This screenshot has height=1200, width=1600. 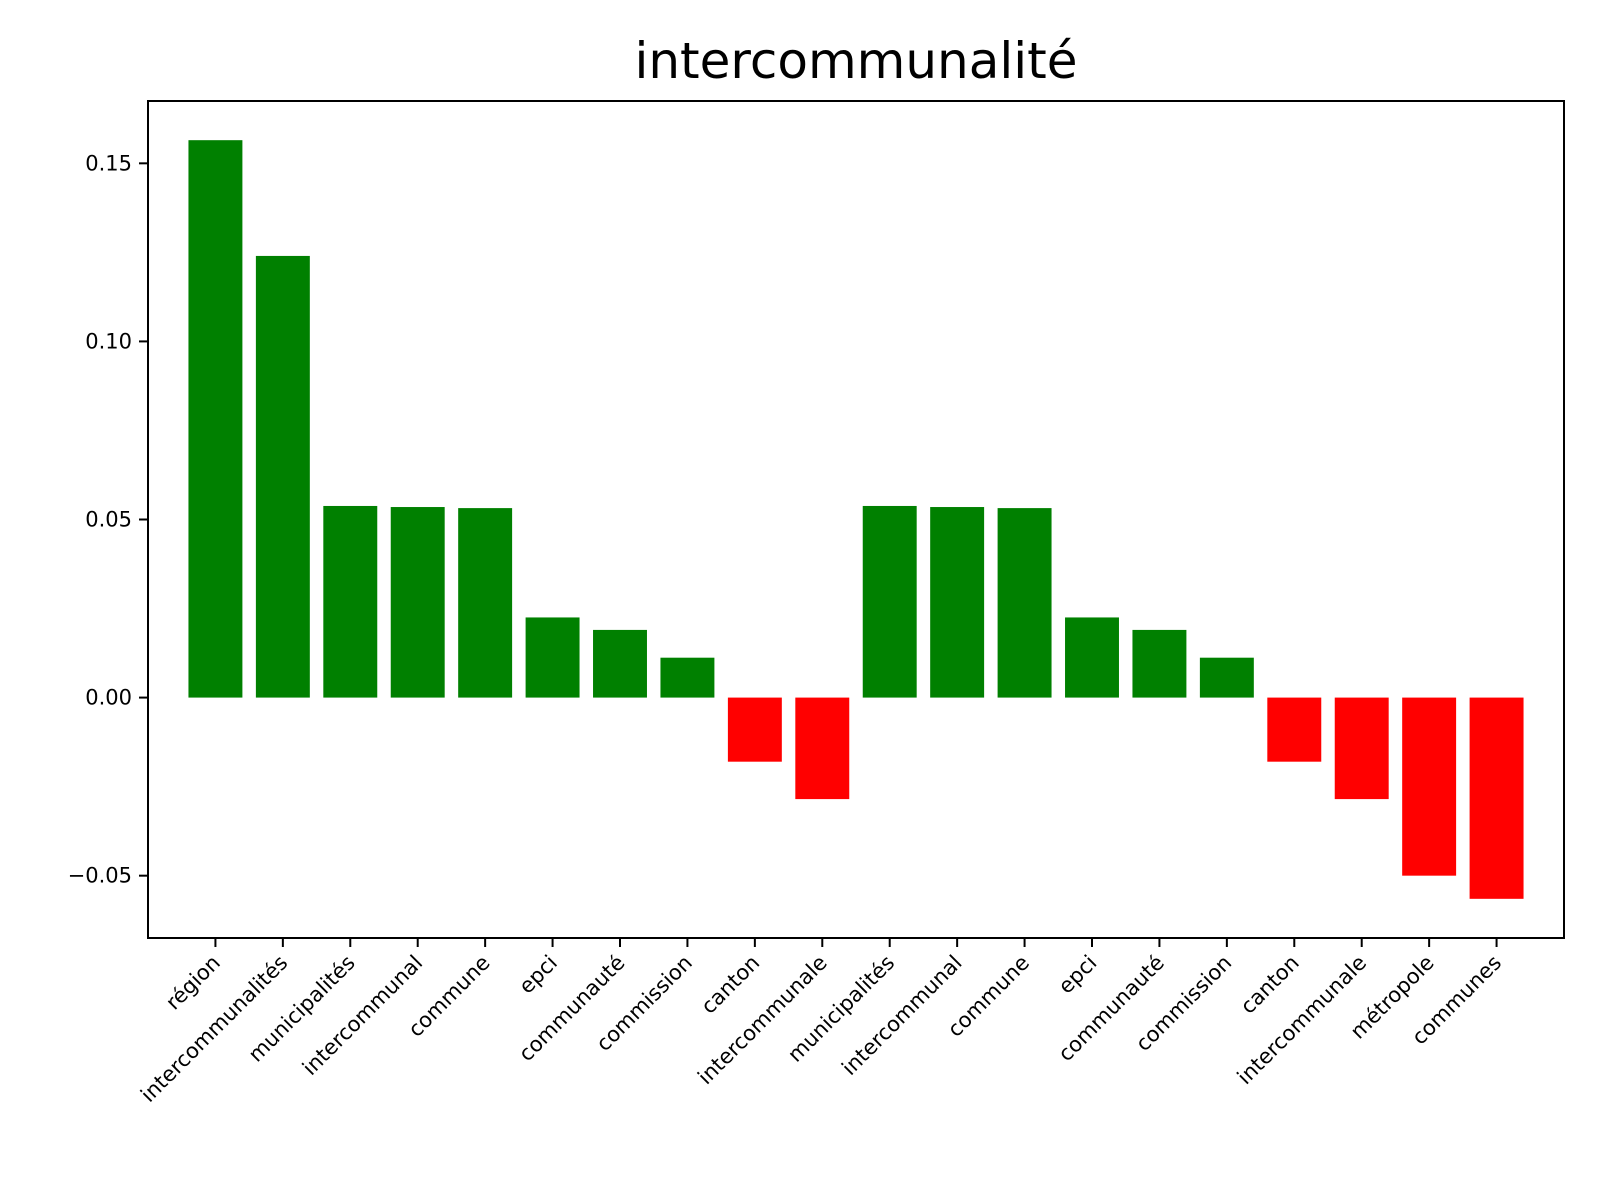 I want to click on y-tick-label: 0.05, so click(x=108, y=520).